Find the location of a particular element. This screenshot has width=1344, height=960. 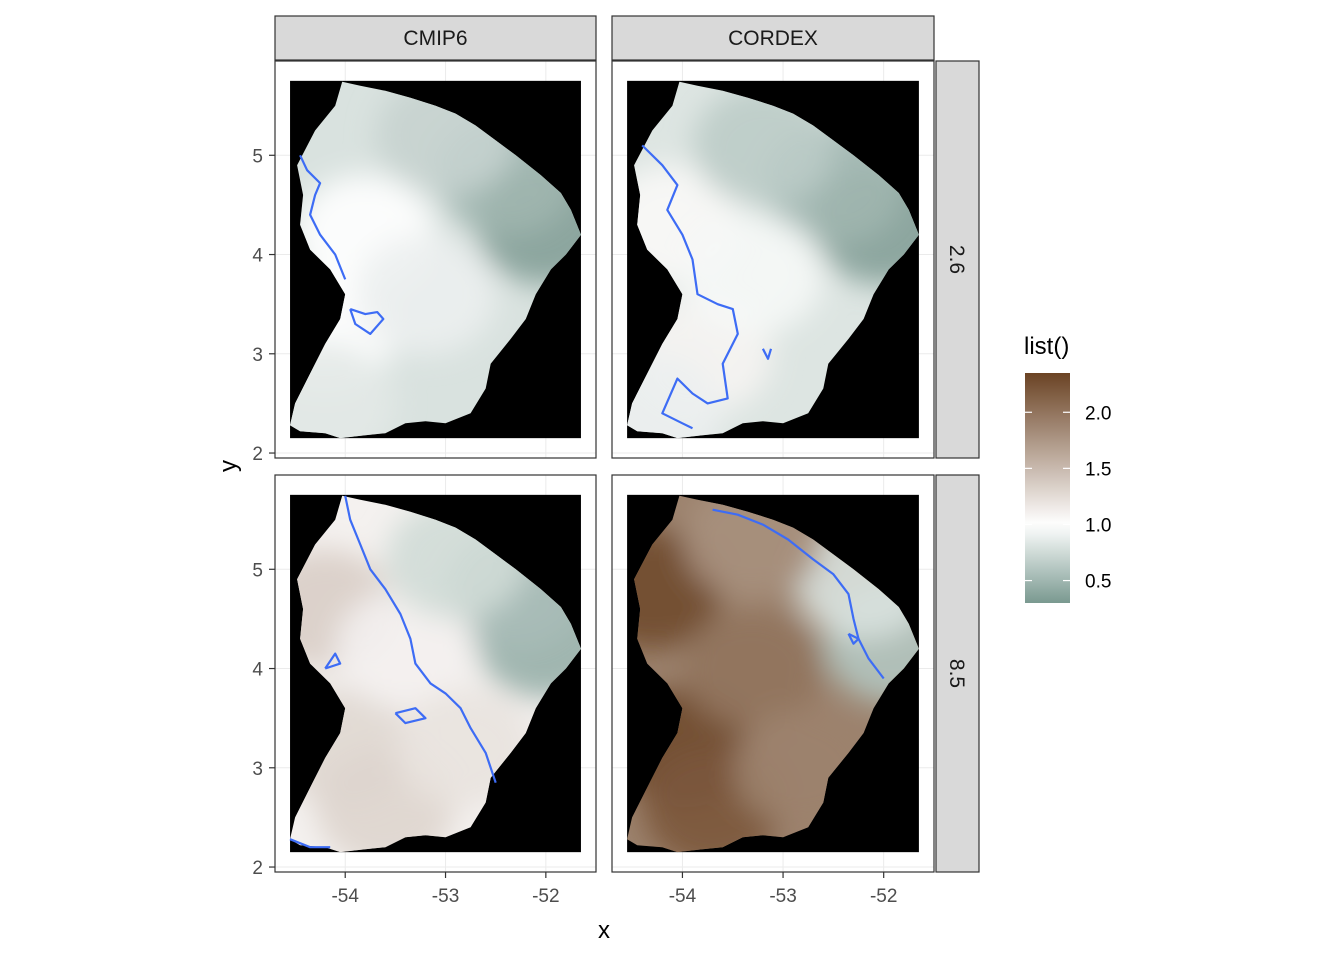

x-axis-title: x is located at coordinates (604, 930).